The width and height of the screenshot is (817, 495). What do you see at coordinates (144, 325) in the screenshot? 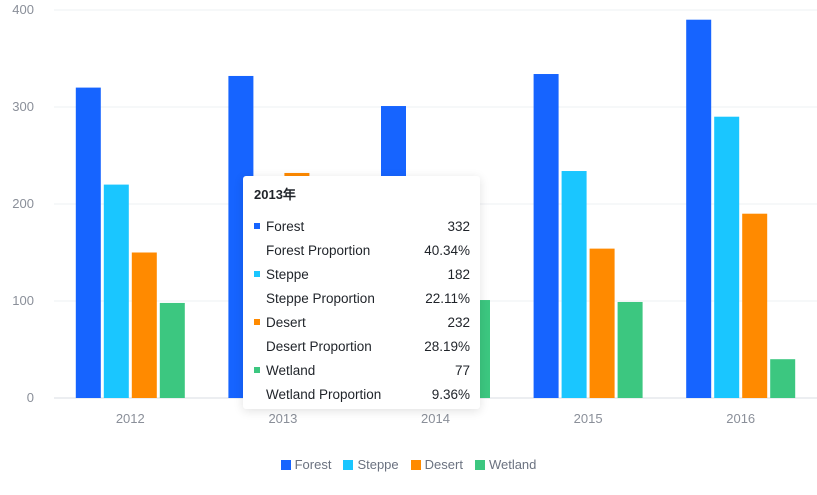
I see `bar-desert-2012` at bounding box center [144, 325].